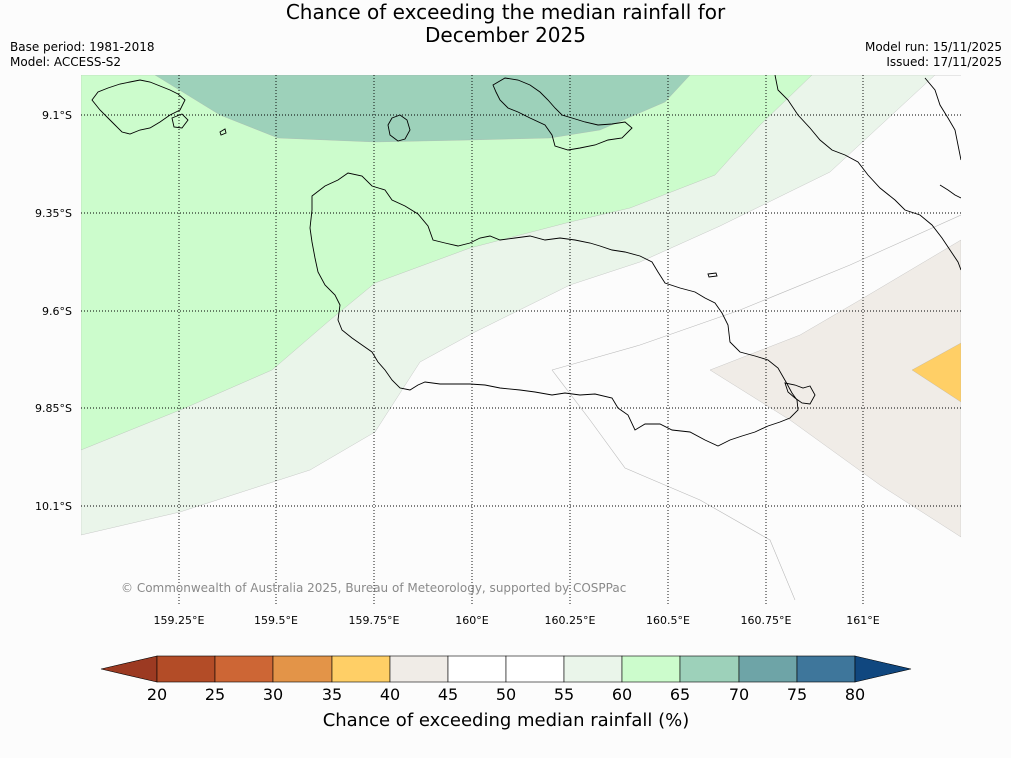 Image resolution: width=1011 pixels, height=758 pixels. I want to click on colorbar-tick: 45, so click(448, 694).